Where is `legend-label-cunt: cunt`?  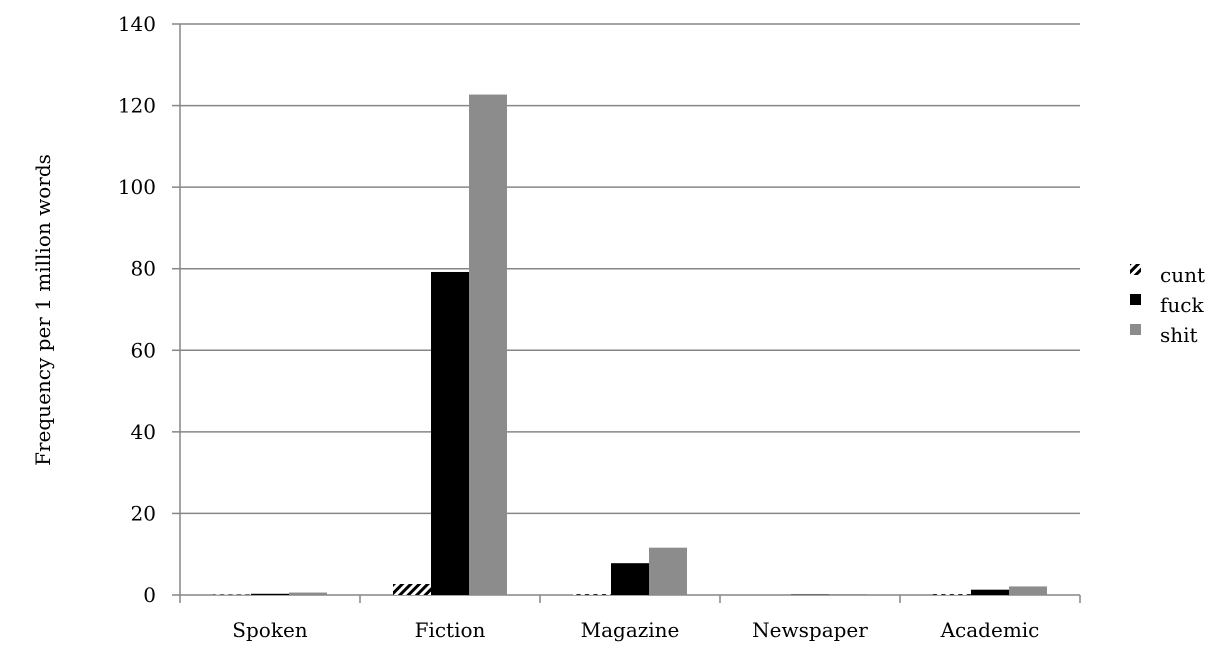
legend-label-cunt: cunt is located at coordinates (1182, 275).